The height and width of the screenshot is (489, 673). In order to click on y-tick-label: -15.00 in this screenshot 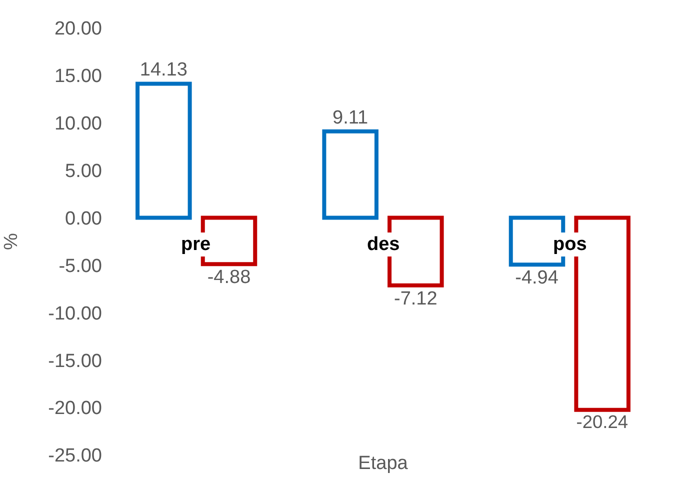, I will do `click(75, 361)`.